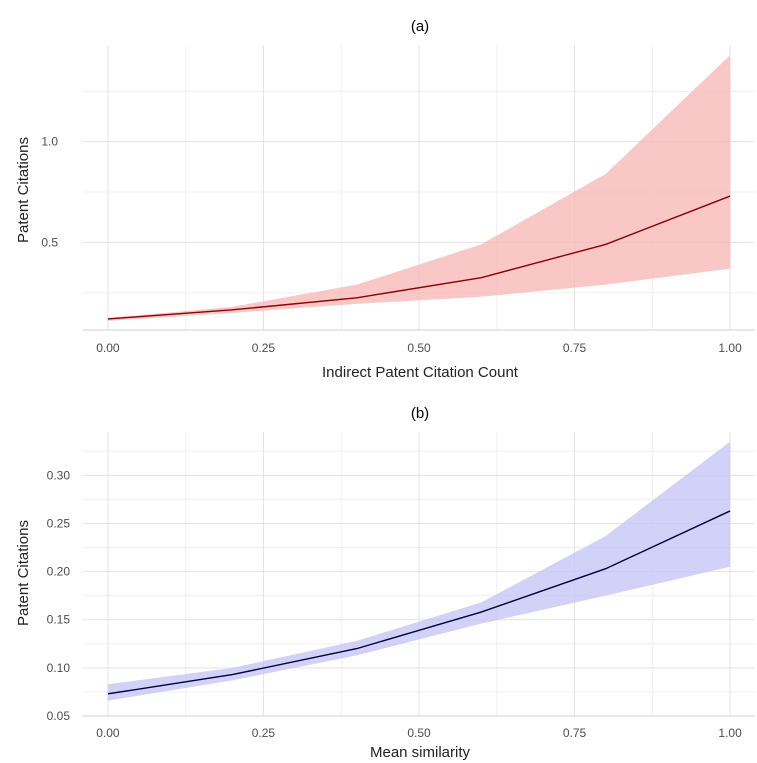 This screenshot has height=763, width=757. Describe the element at coordinates (420, 26) in the screenshot. I see `panel-a-title: (a)` at that location.